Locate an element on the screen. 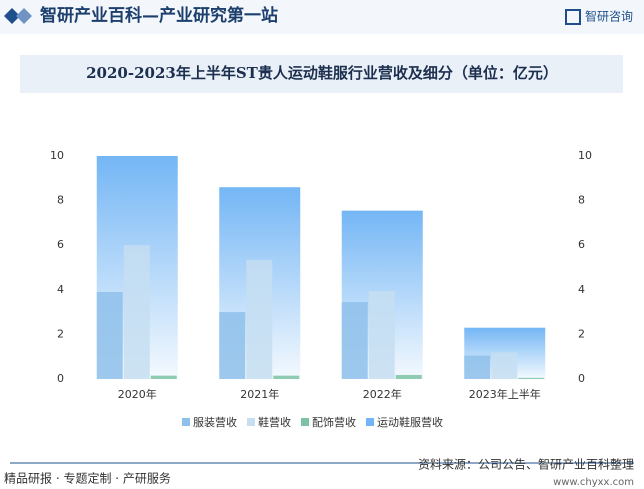 The height and width of the screenshot is (489, 644). chart-title: 2020-2023年上半年ST贵人运动鞋服行业营收及细分（单位：亿元） is located at coordinates (322, 73).